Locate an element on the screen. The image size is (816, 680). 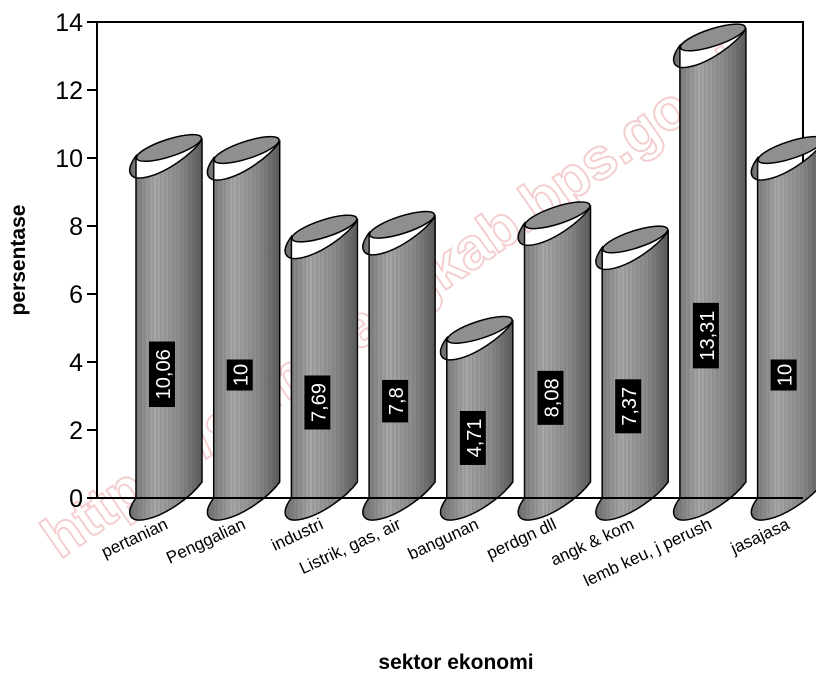
data-label-text: 7,37 is located at coordinates (630, 406).